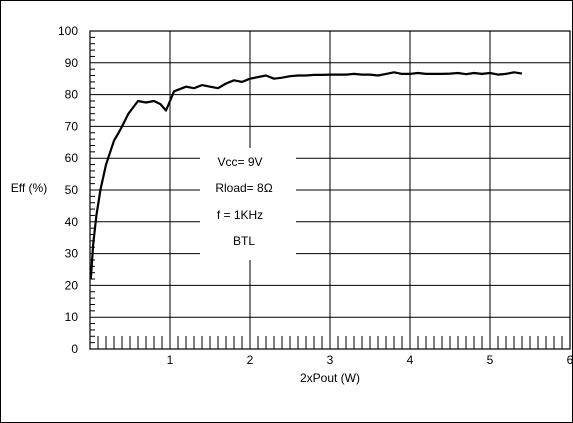 This screenshot has width=573, height=423. Describe the element at coordinates (72, 317) in the screenshot. I see `y-tick-label-10: 10` at that location.